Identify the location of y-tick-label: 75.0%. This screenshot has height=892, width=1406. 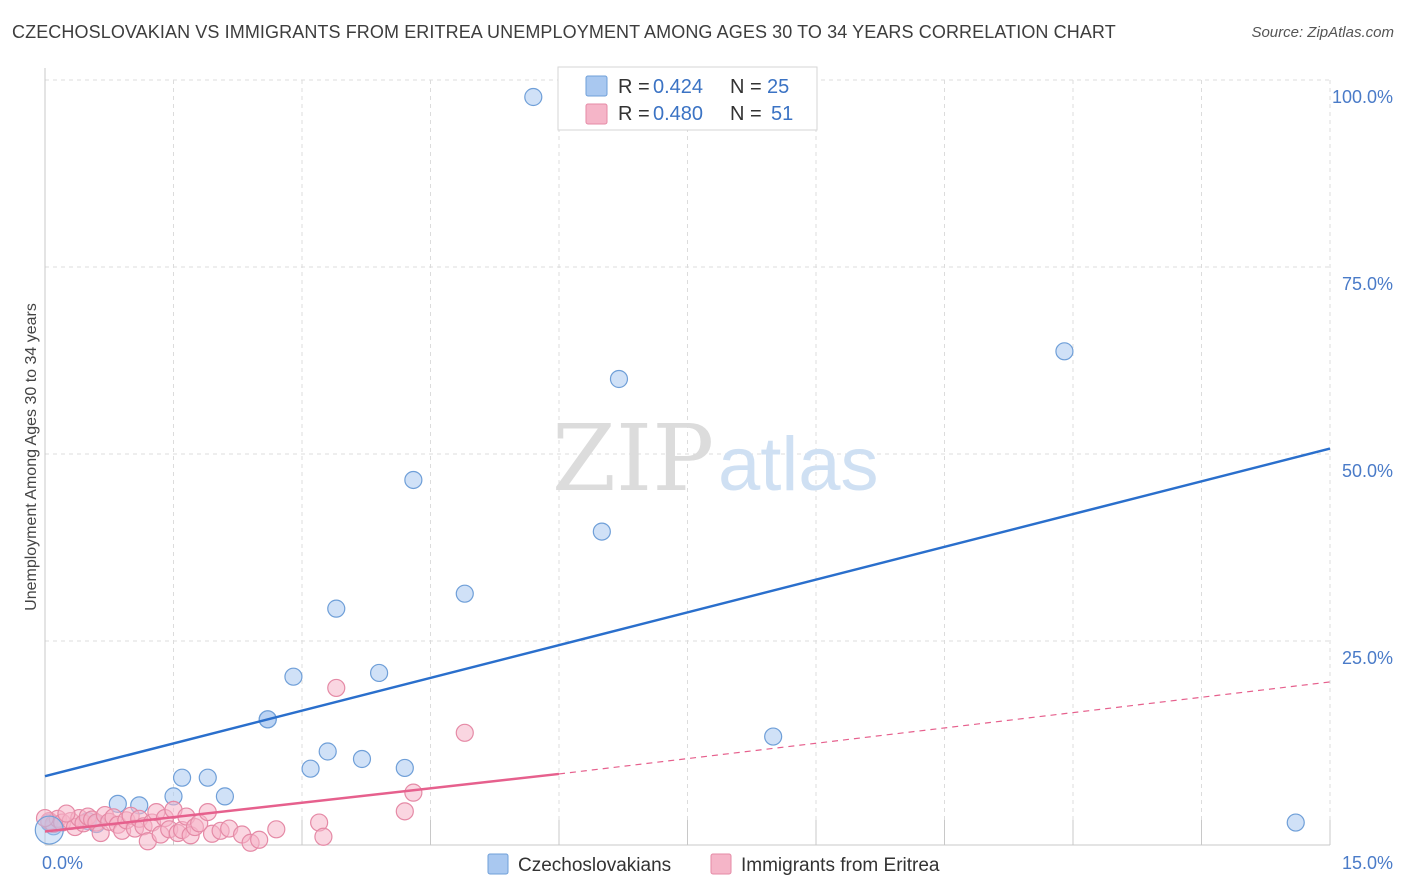
(1367, 284).